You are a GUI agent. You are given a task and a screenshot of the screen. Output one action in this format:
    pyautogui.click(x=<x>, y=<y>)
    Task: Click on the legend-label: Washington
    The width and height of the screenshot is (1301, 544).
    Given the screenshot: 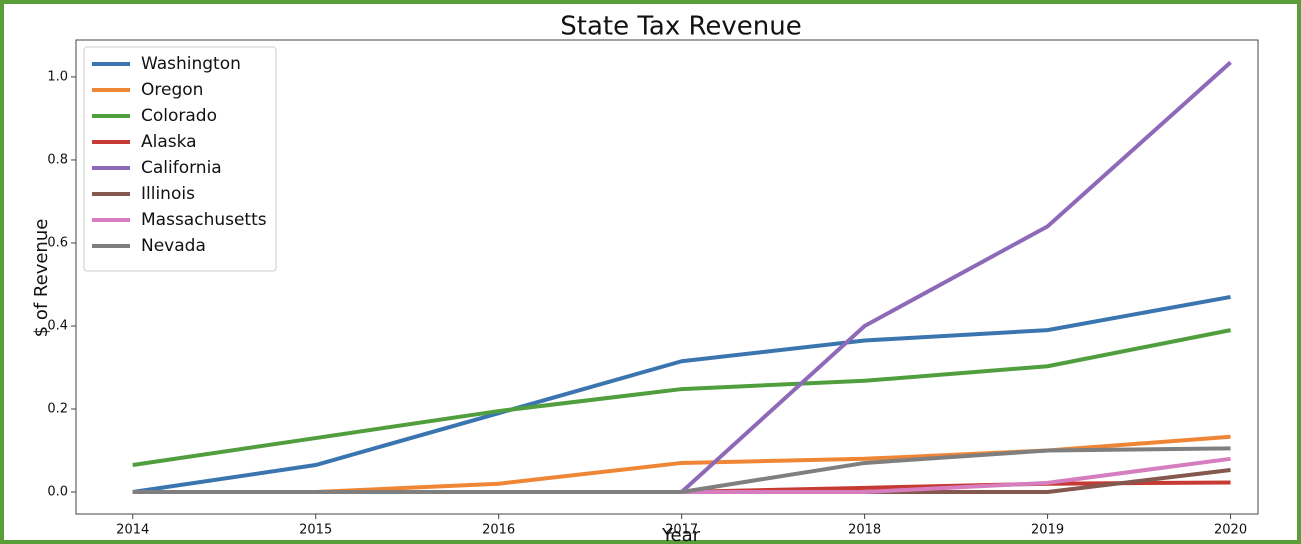 What is the action you would take?
    pyautogui.click(x=191, y=64)
    